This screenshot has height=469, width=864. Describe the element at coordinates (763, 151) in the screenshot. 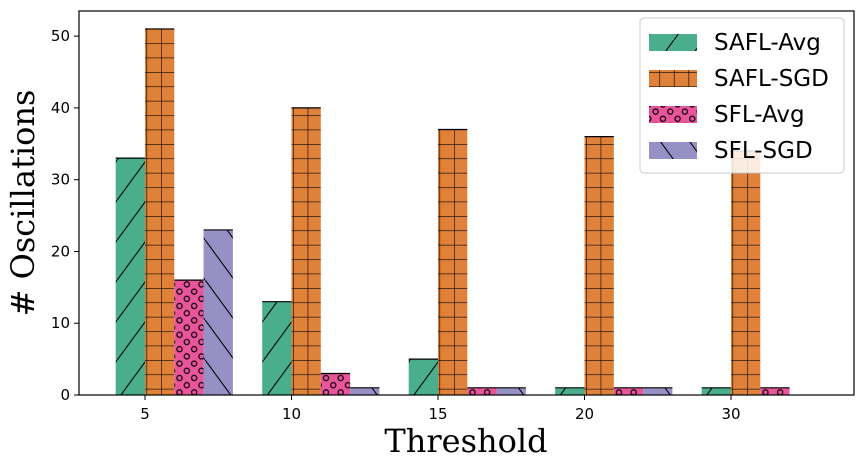

I see `legend-label-sfl-sgd: SFL-SGD` at that location.